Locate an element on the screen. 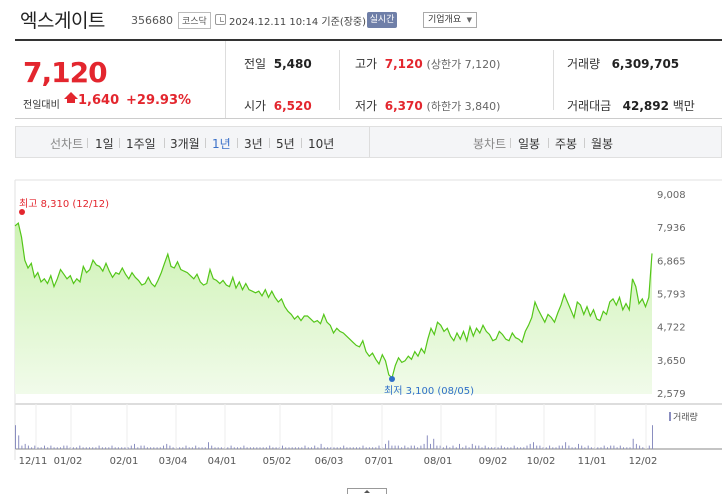 The image size is (722, 494). tab-daily: 일봉 is located at coordinates (529, 144).